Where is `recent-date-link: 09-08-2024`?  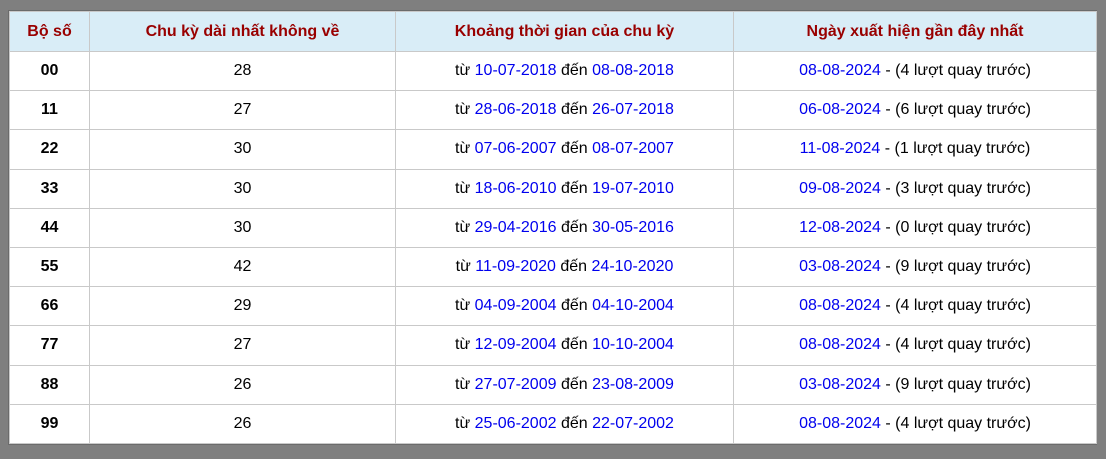 recent-date-link: 09-08-2024 is located at coordinates (840, 188).